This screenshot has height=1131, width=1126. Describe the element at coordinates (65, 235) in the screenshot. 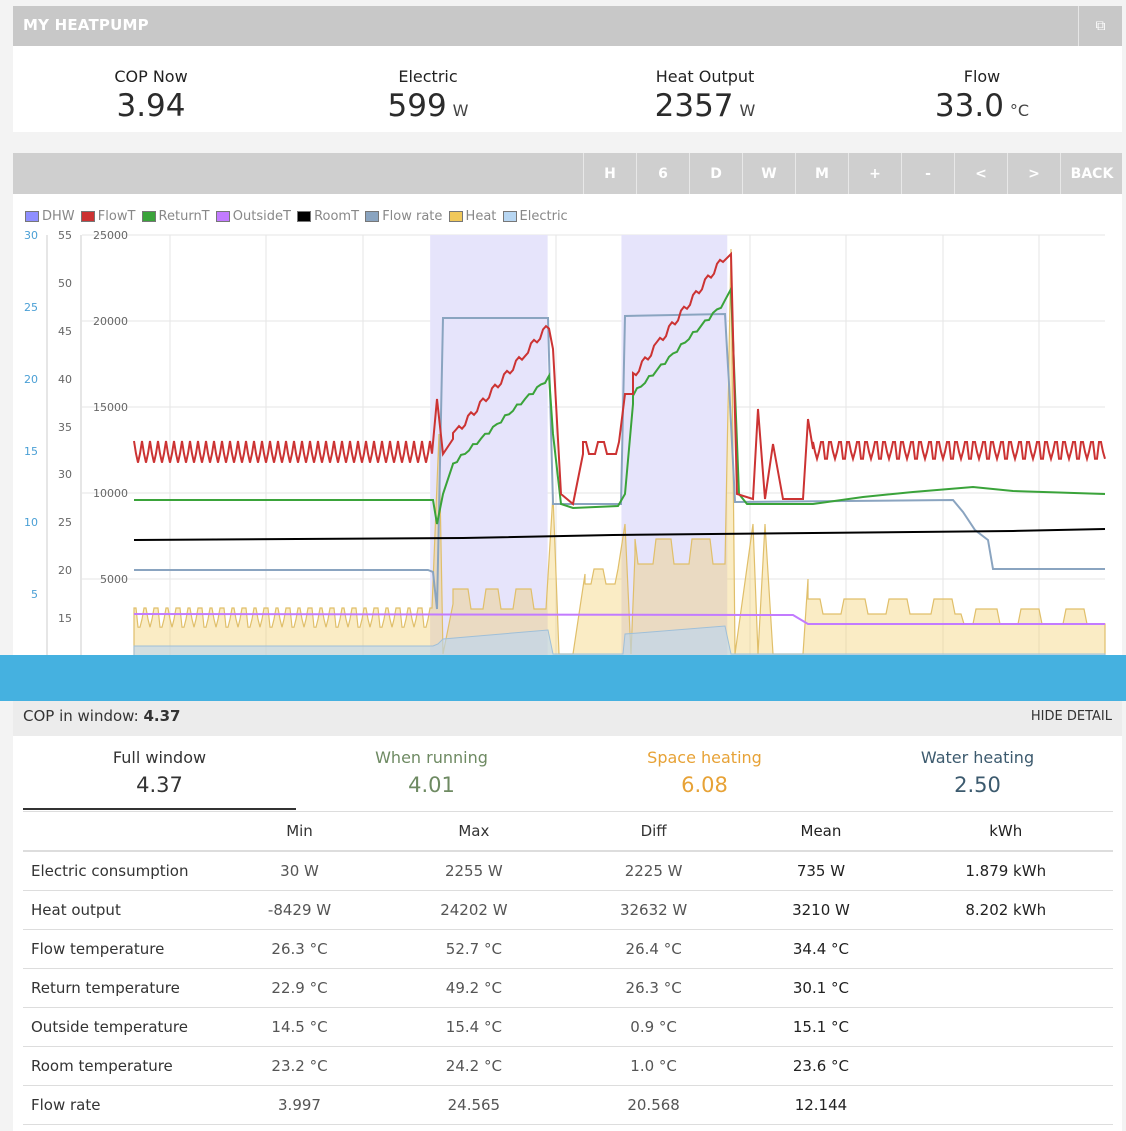

I see `temperature-tick: 55` at that location.